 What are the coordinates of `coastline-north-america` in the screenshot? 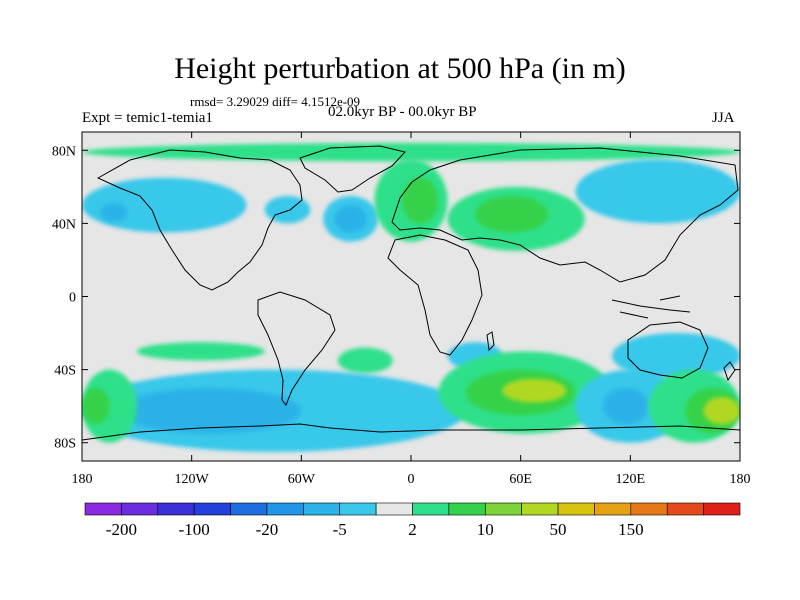 It's located at (199, 220).